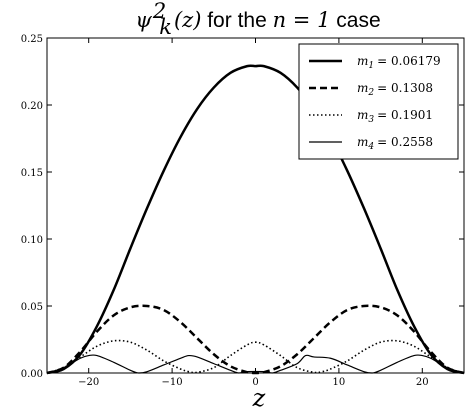 The image size is (470, 412). I want to click on legend-label-m4: m4 = 0.2558, so click(395, 143).